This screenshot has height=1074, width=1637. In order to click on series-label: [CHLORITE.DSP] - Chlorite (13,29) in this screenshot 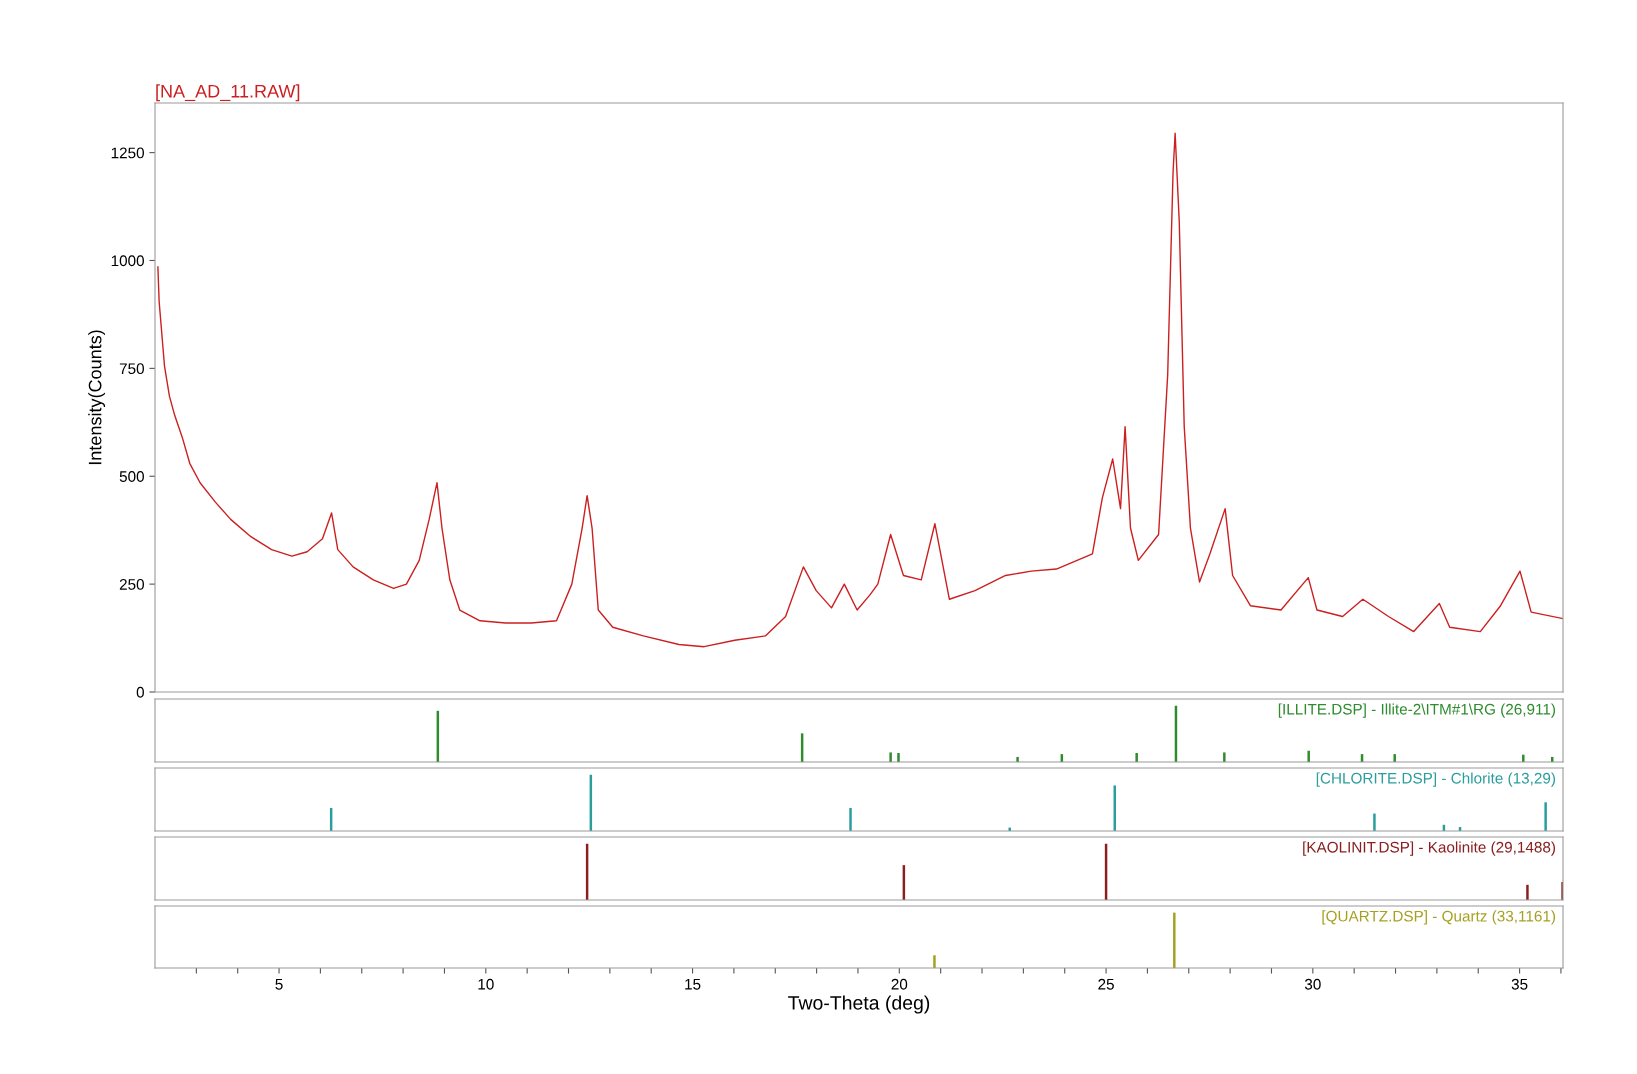, I will do `click(1436, 779)`.